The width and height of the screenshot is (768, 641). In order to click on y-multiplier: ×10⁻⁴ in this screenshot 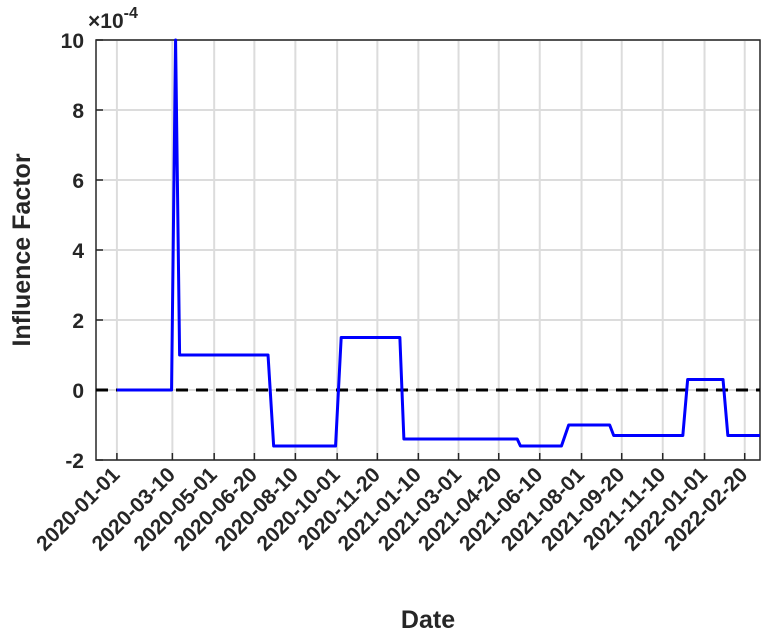, I will do `click(113, 19)`.